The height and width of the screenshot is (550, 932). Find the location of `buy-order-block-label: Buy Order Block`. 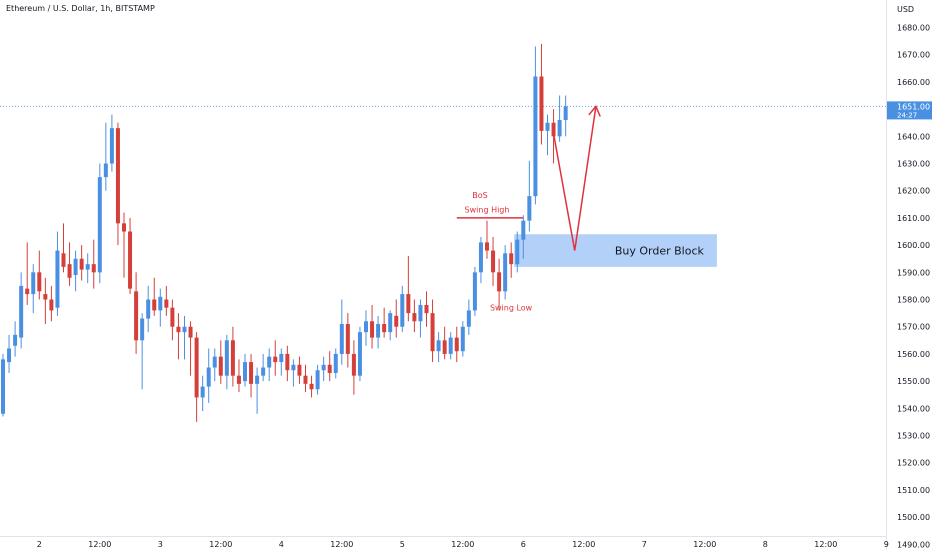

buy-order-block-label: Buy Order Block is located at coordinates (660, 251).